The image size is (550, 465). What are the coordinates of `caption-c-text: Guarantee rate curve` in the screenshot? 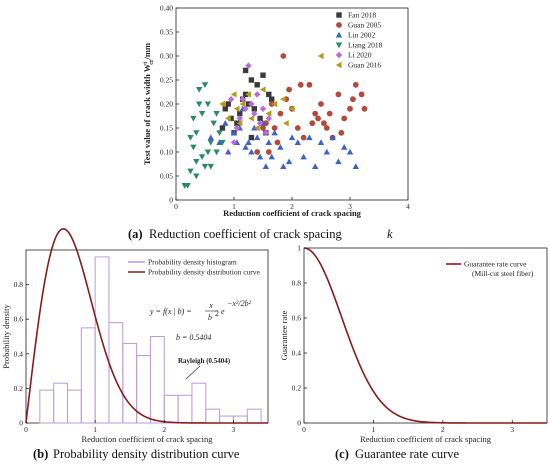 It's located at (407, 454).